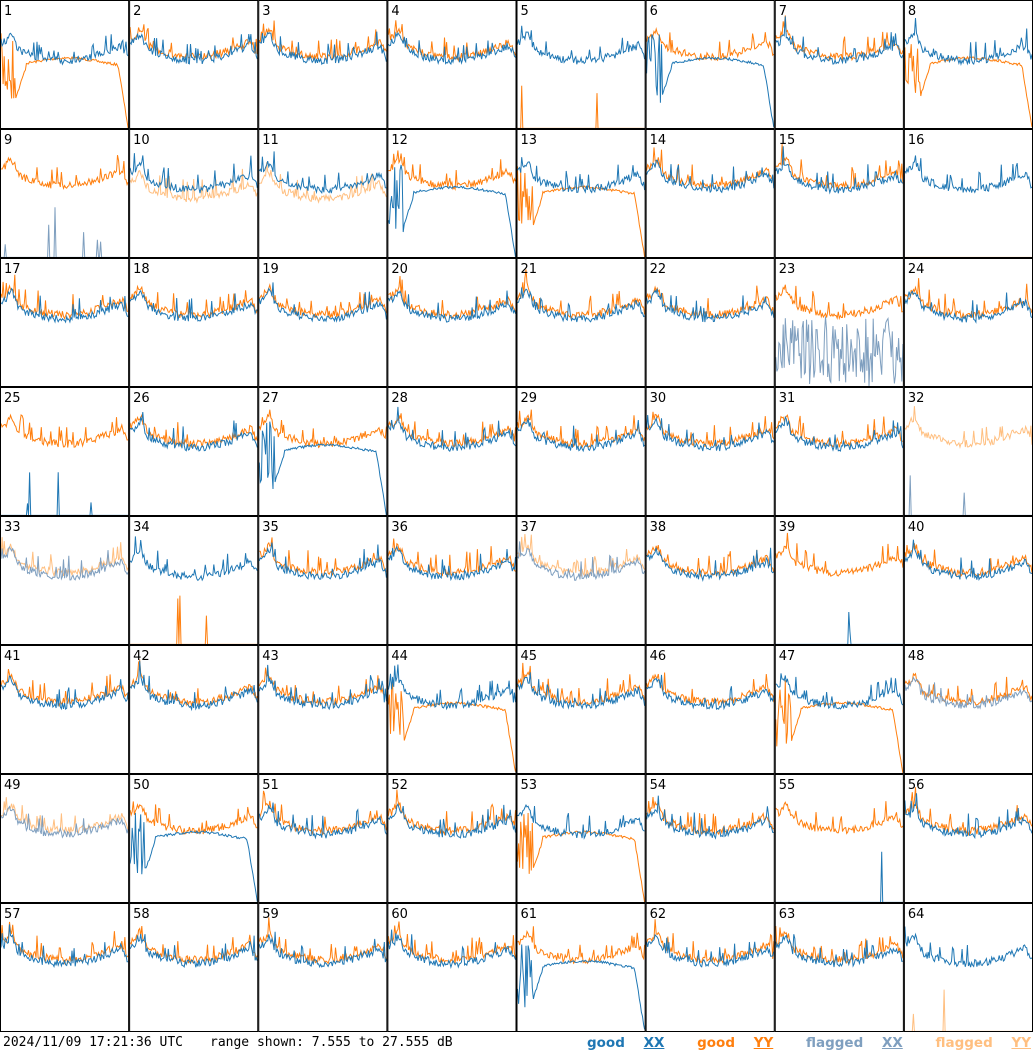 This screenshot has height=1053, width=1033. What do you see at coordinates (658, 140) in the screenshot?
I see `panel-label-14: 14` at bounding box center [658, 140].